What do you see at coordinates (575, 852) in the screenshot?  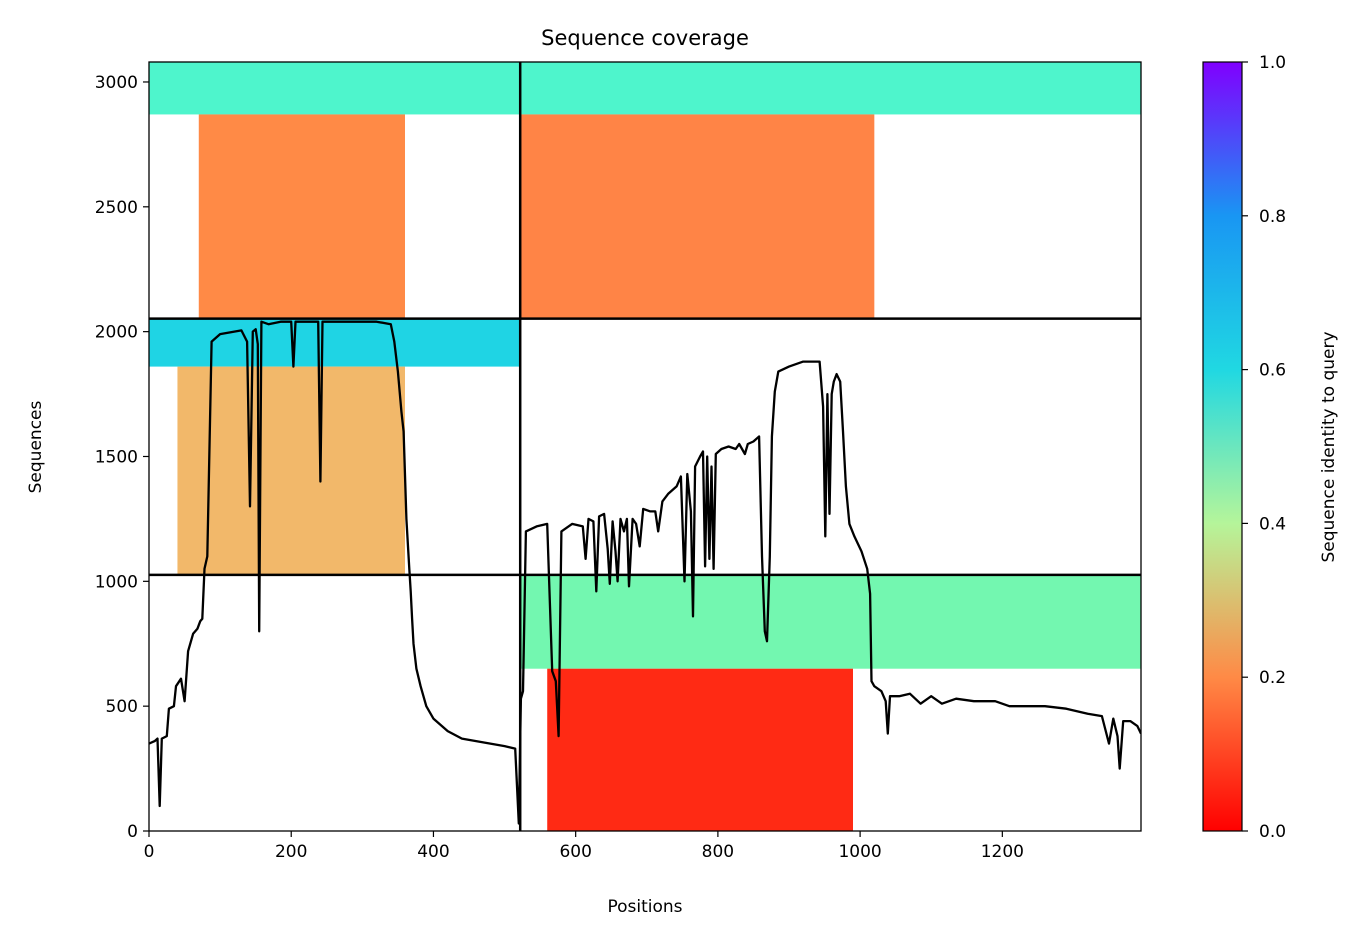 I see `x-tick-label: 600` at bounding box center [575, 852].